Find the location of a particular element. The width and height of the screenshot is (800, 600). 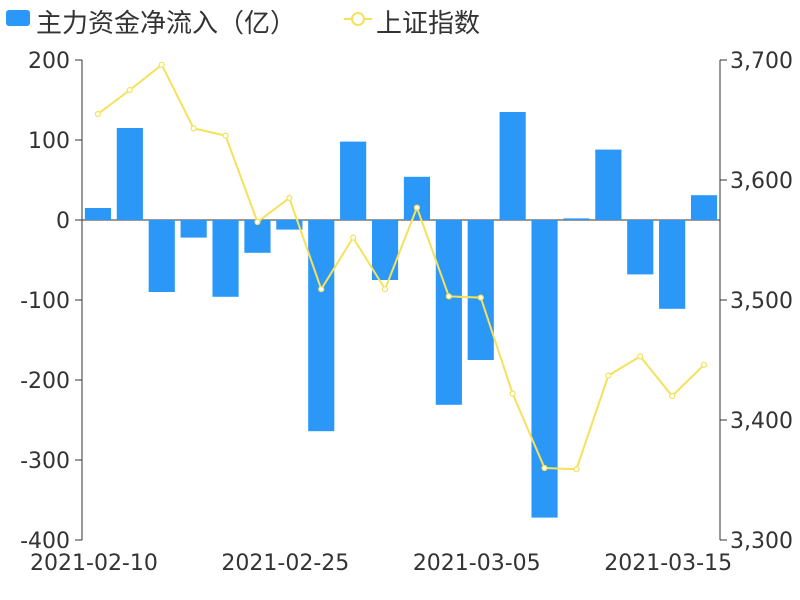

left-tick-label: 200 is located at coordinates (49, 61).